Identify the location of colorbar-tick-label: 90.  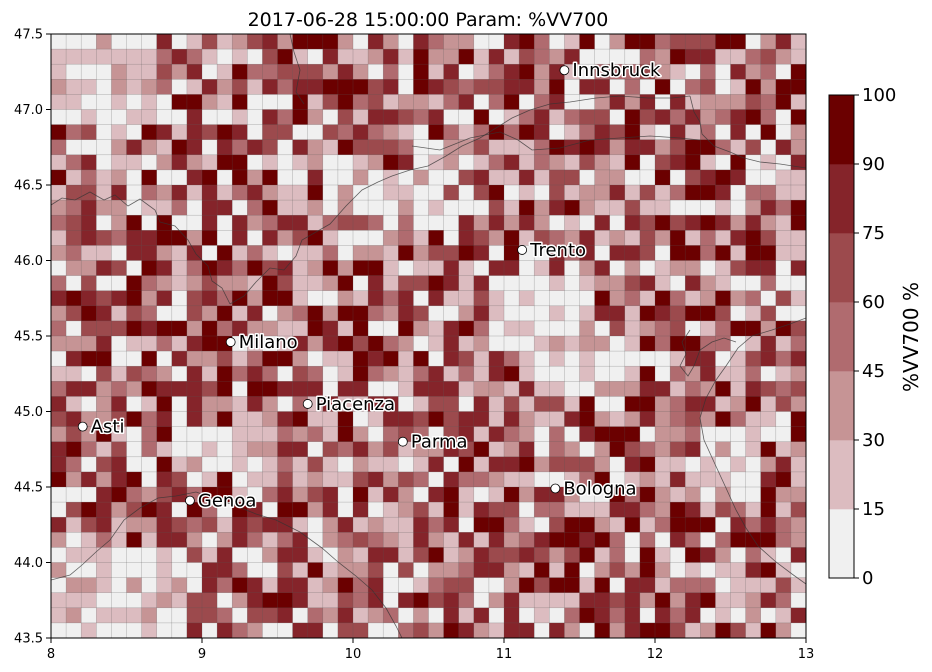
(873, 164).